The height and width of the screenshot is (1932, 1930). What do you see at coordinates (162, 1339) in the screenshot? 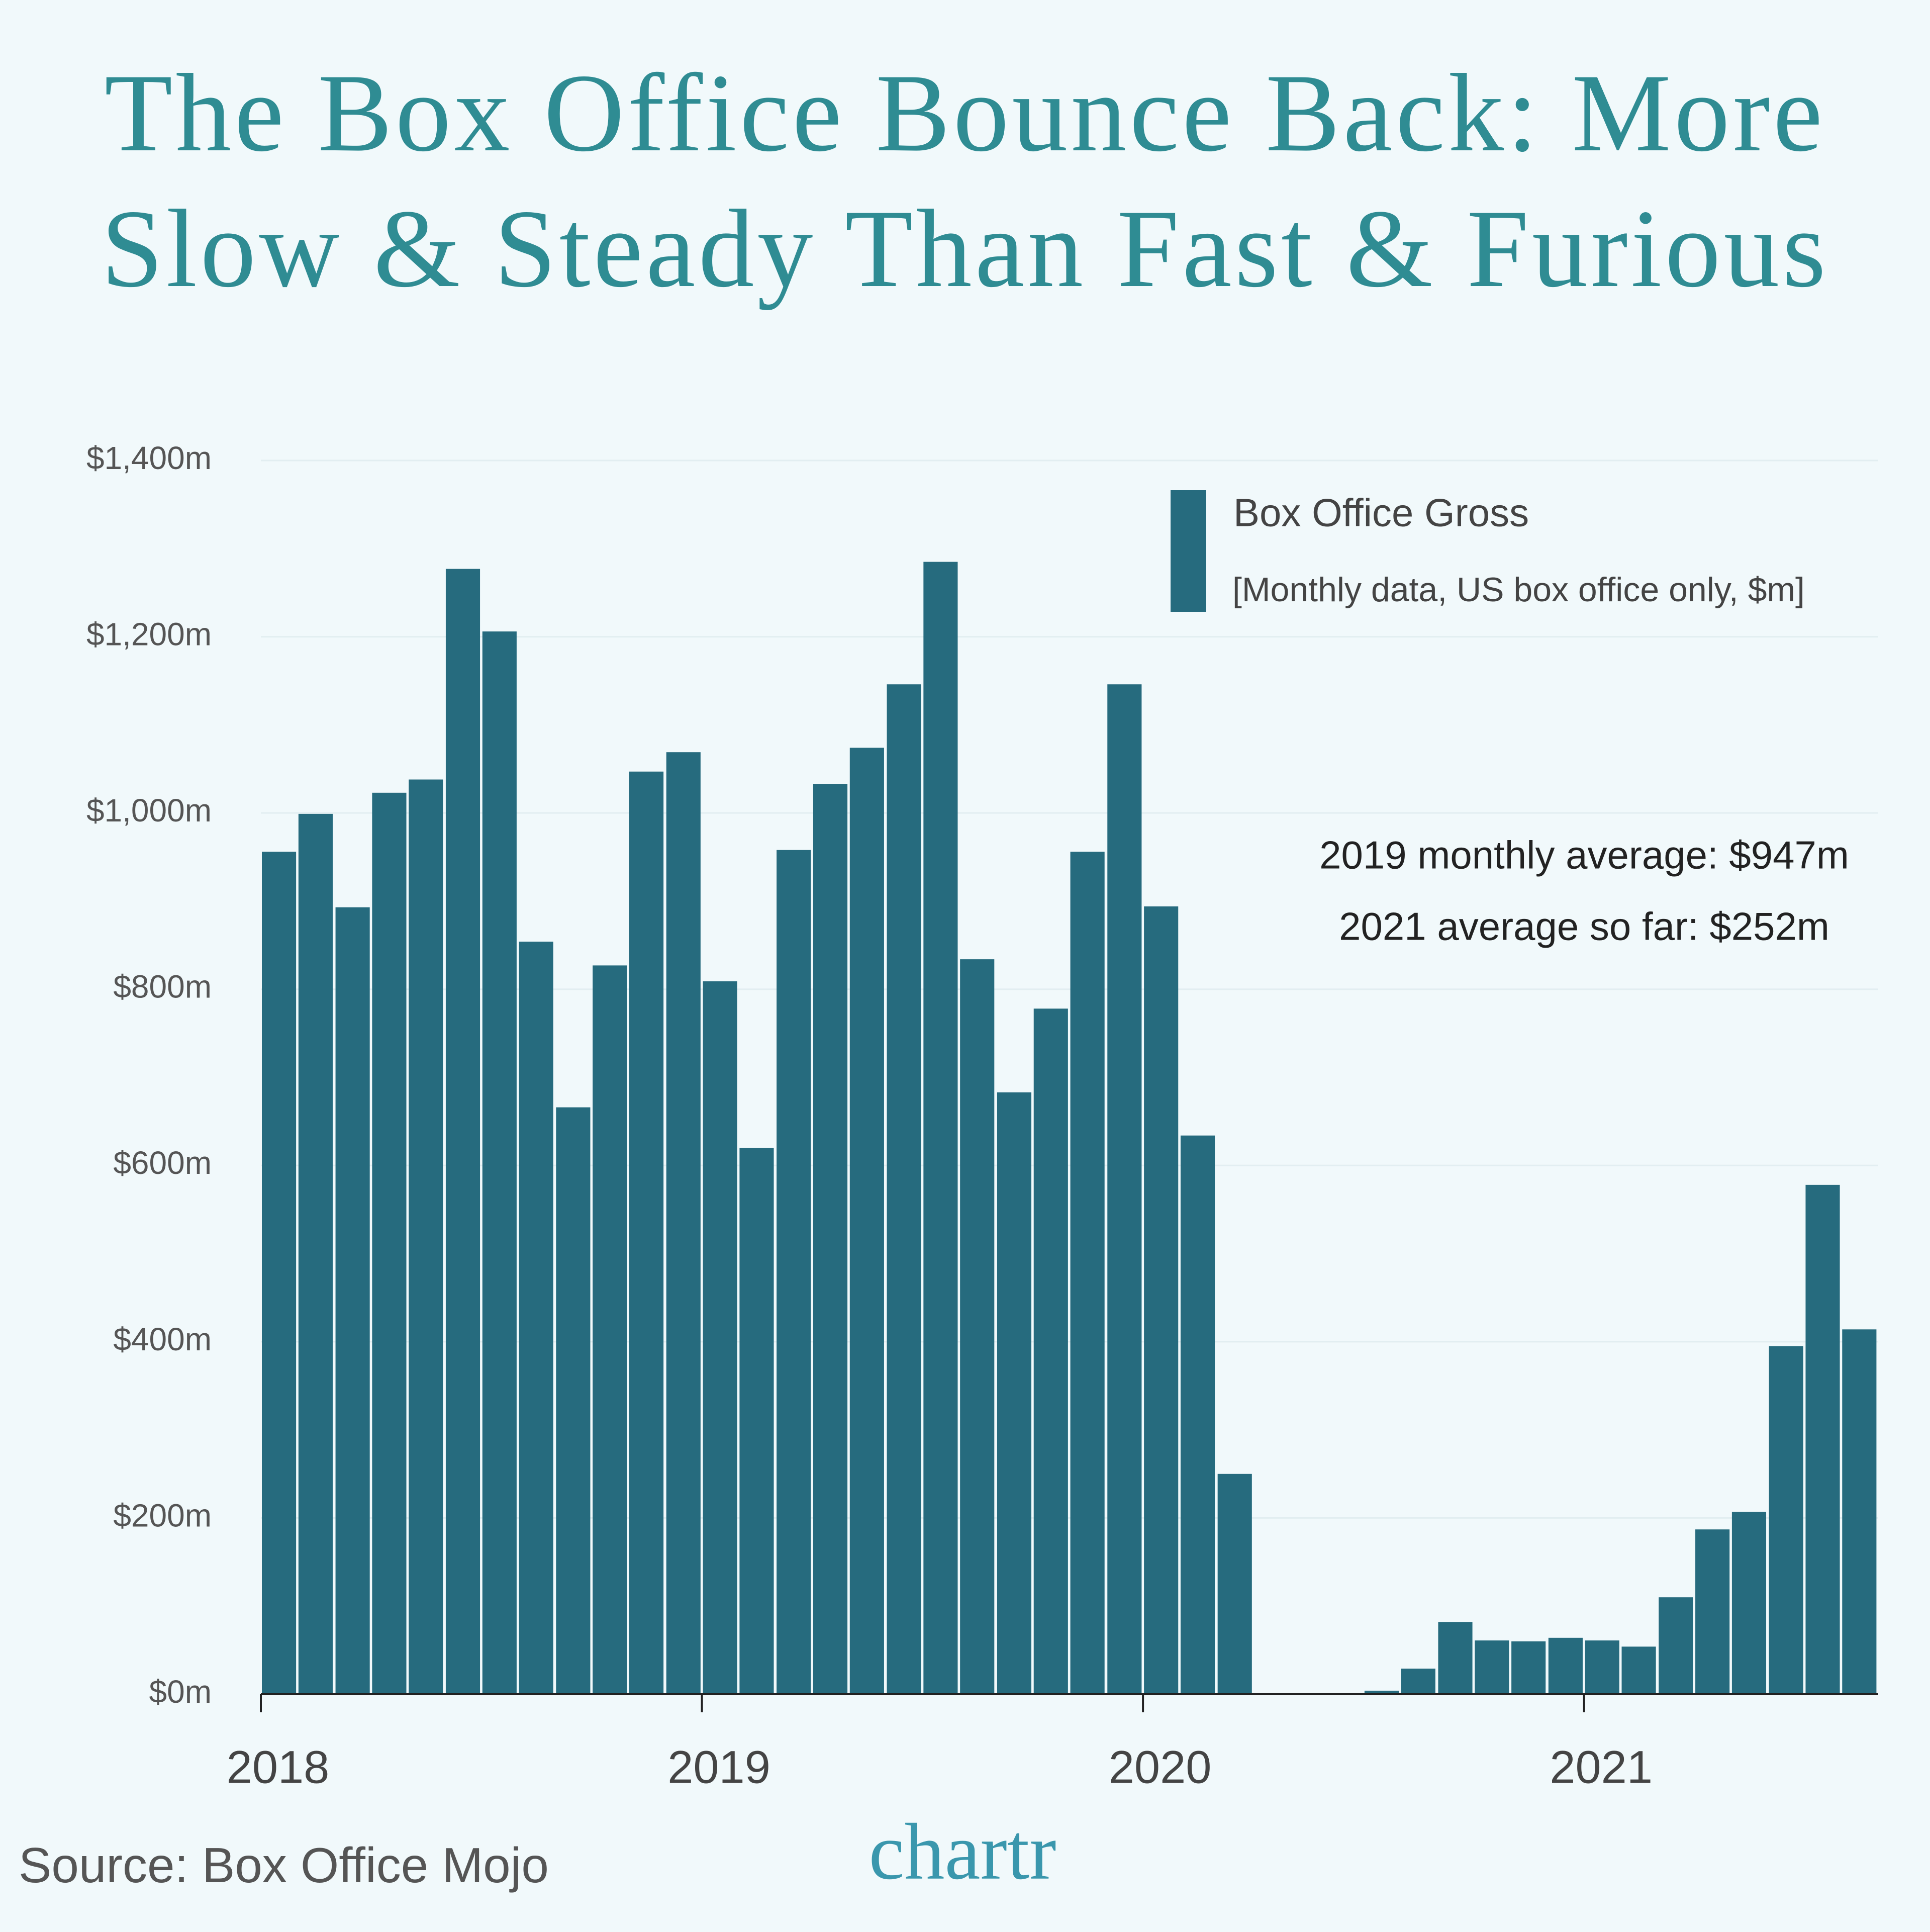
I see `y-tick-label: $400m` at bounding box center [162, 1339].